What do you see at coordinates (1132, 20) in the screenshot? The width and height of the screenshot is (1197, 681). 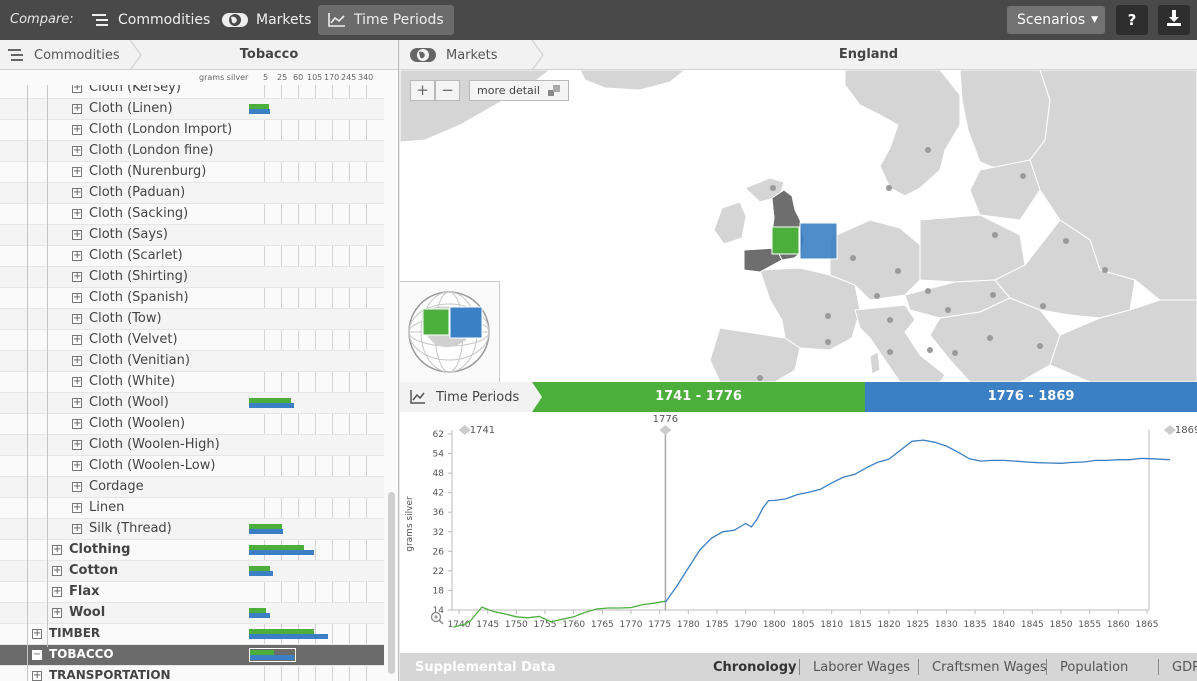 I see `help-button: ?` at bounding box center [1132, 20].